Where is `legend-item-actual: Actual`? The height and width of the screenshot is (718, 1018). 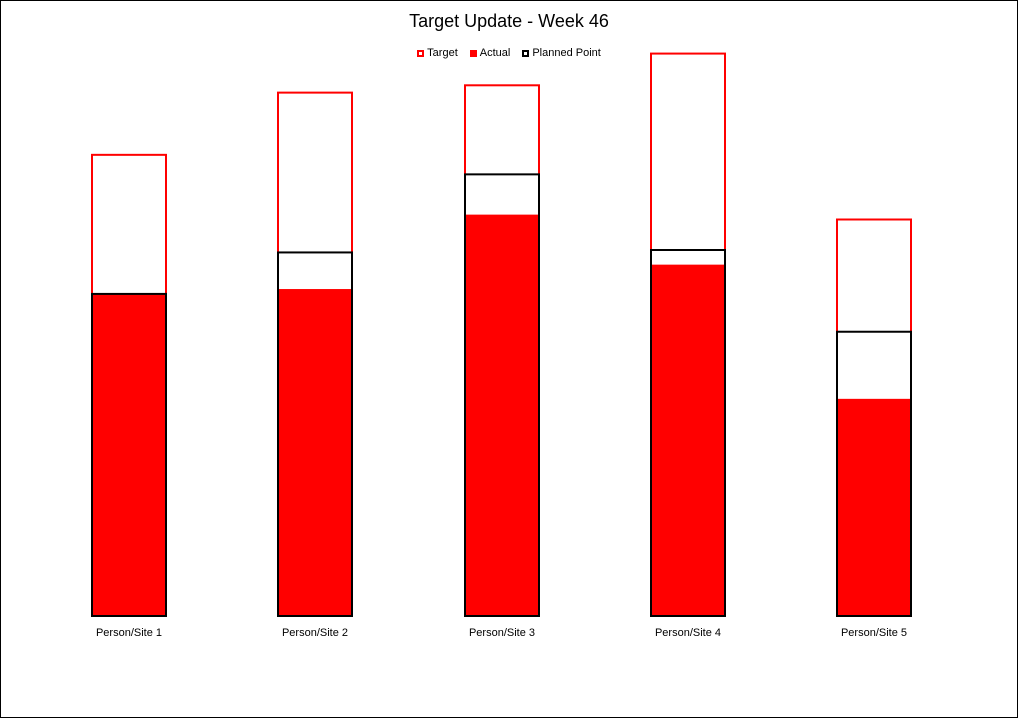
legend-item-actual: Actual is located at coordinates (490, 53).